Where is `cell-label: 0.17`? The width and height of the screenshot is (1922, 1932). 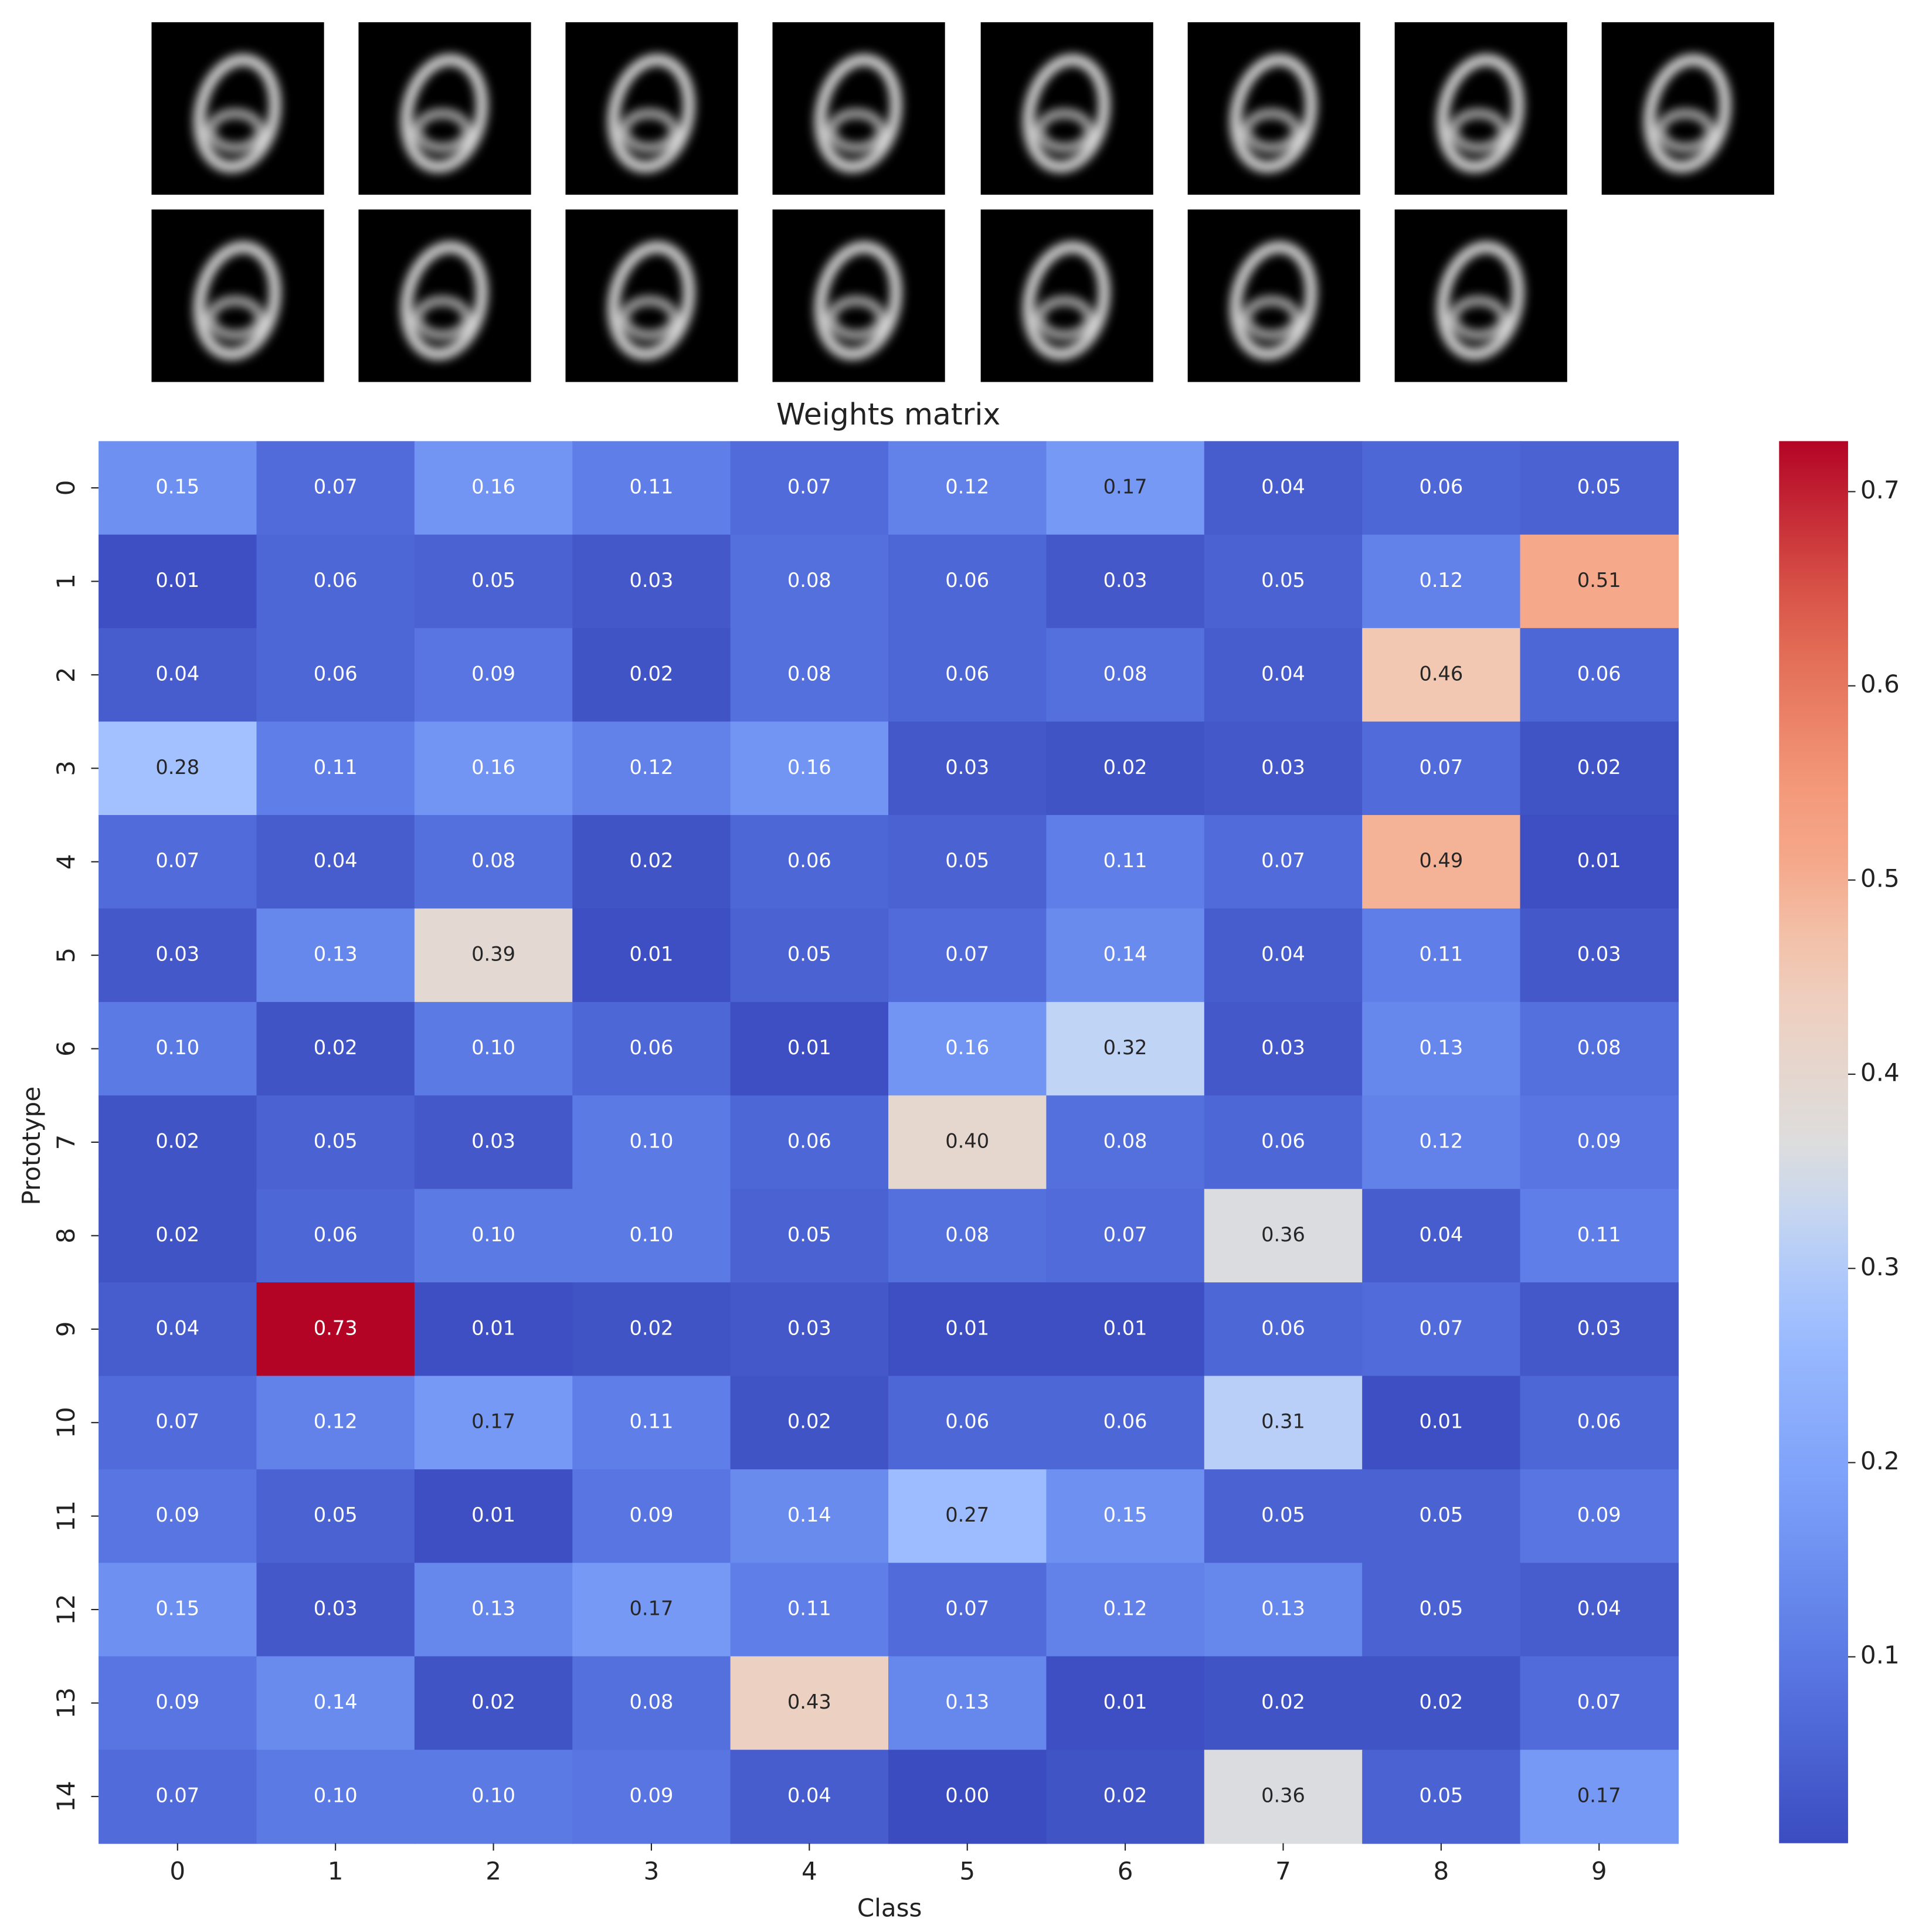 cell-label: 0.17 is located at coordinates (493, 1421).